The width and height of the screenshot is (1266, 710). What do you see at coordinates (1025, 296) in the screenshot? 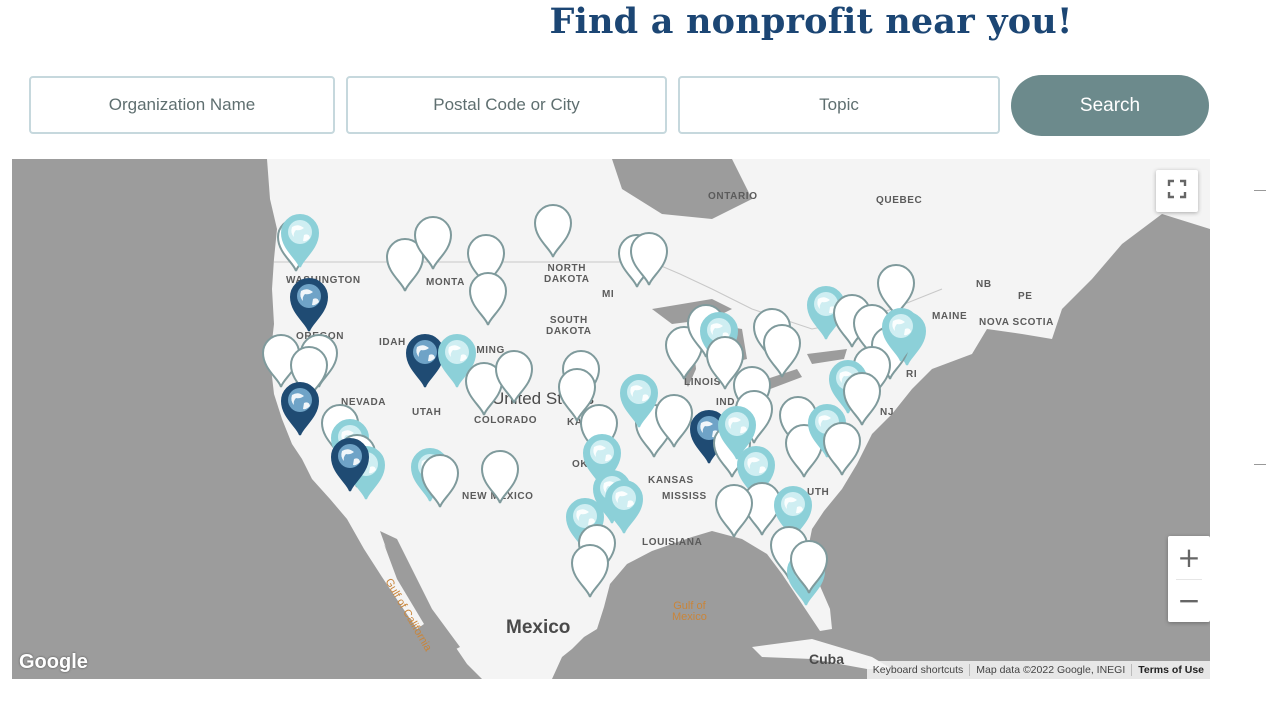
I see `map-label-pe: PE` at bounding box center [1025, 296].